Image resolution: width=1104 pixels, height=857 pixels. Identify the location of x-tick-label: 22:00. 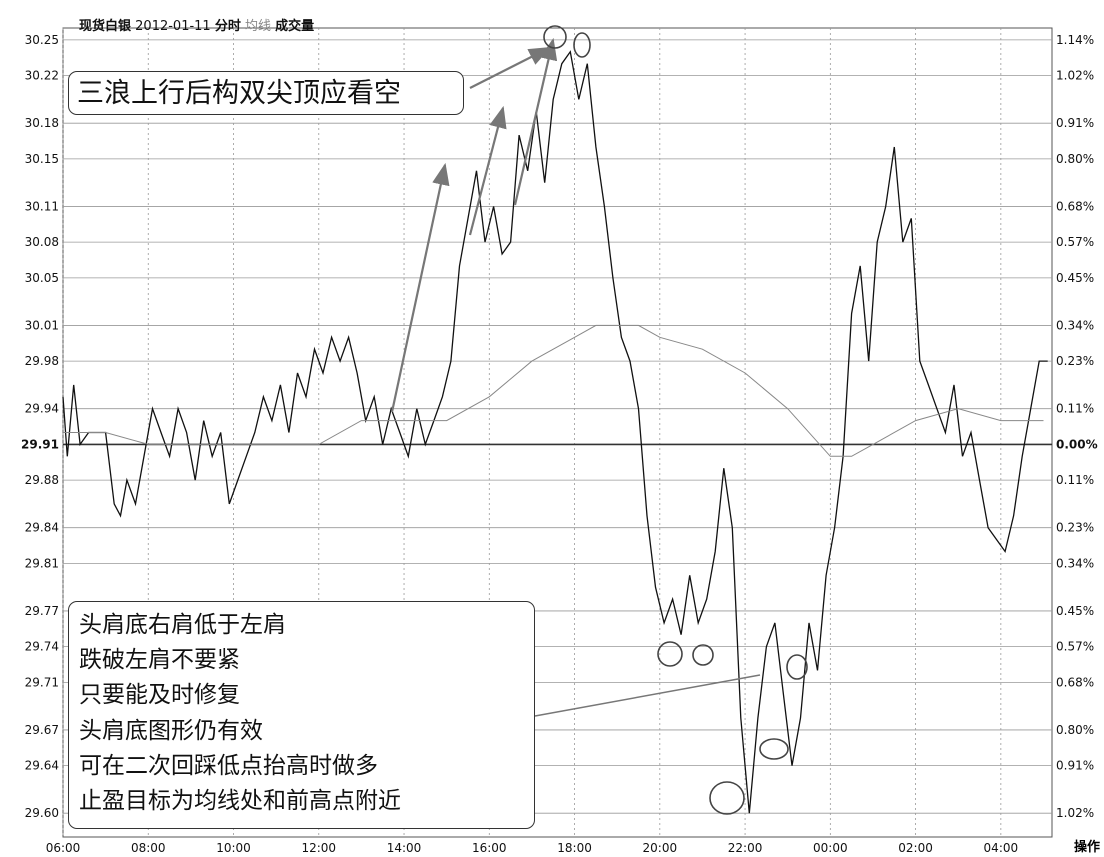
(745, 848).